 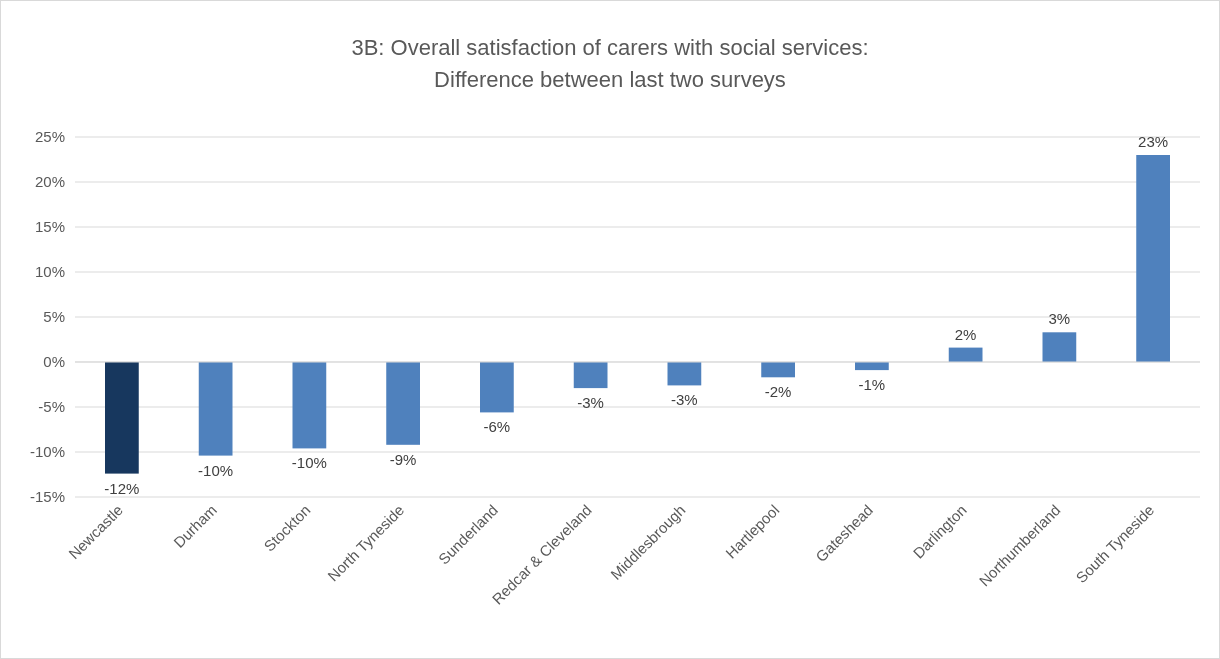 I want to click on data-label: -1%, so click(x=872, y=385).